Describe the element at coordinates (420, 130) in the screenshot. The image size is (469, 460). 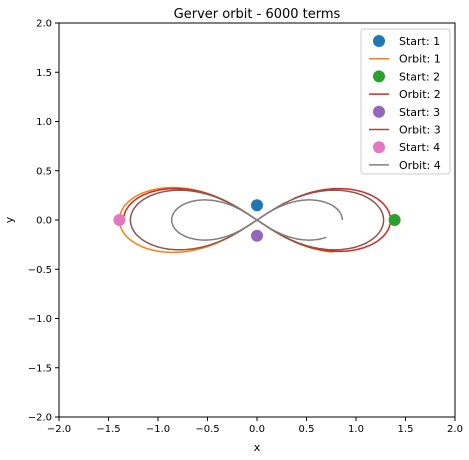
I see `legend-label: Orbit: 3` at that location.